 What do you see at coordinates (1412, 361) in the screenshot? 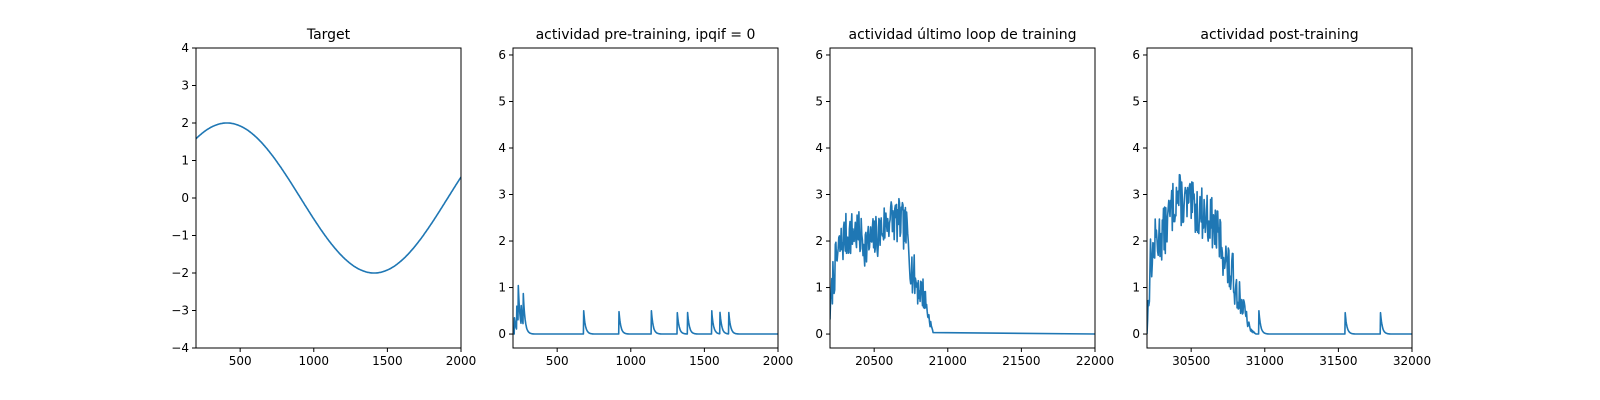
I see `x-tick-label: 32000` at bounding box center [1412, 361].